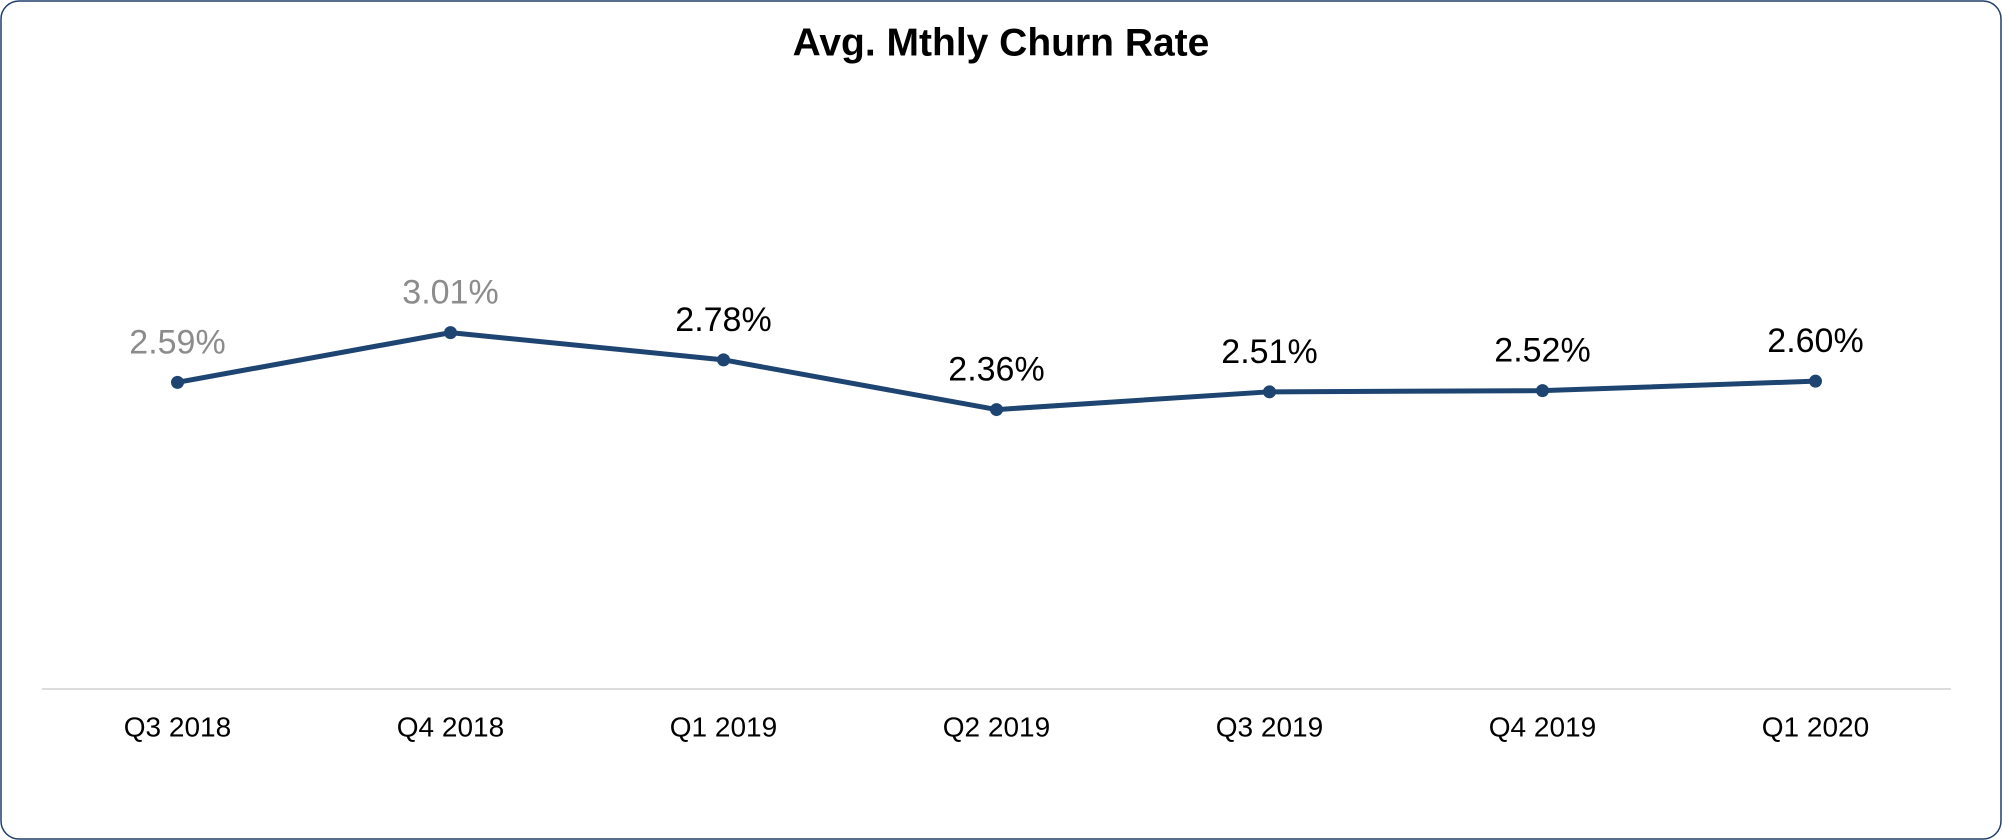  Describe the element at coordinates (1542, 351) in the screenshot. I see `data-label: 2.52%` at that location.